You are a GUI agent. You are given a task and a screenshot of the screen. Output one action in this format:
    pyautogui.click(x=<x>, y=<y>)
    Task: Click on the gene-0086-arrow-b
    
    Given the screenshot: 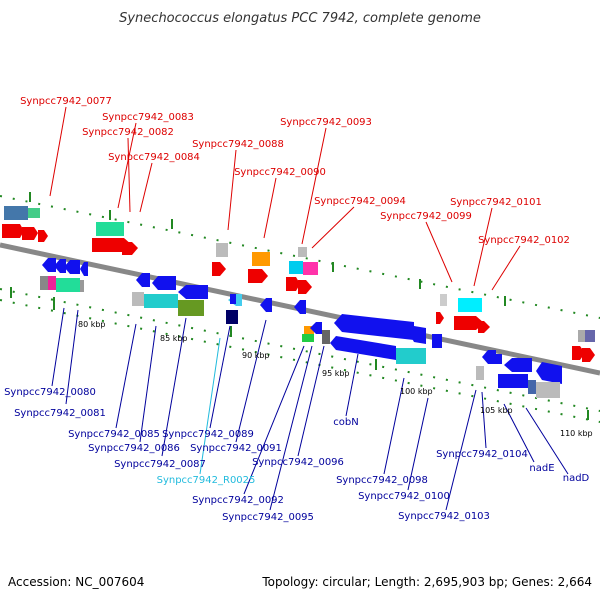 What is the action you would take?
    pyautogui.click(x=193, y=292)
    